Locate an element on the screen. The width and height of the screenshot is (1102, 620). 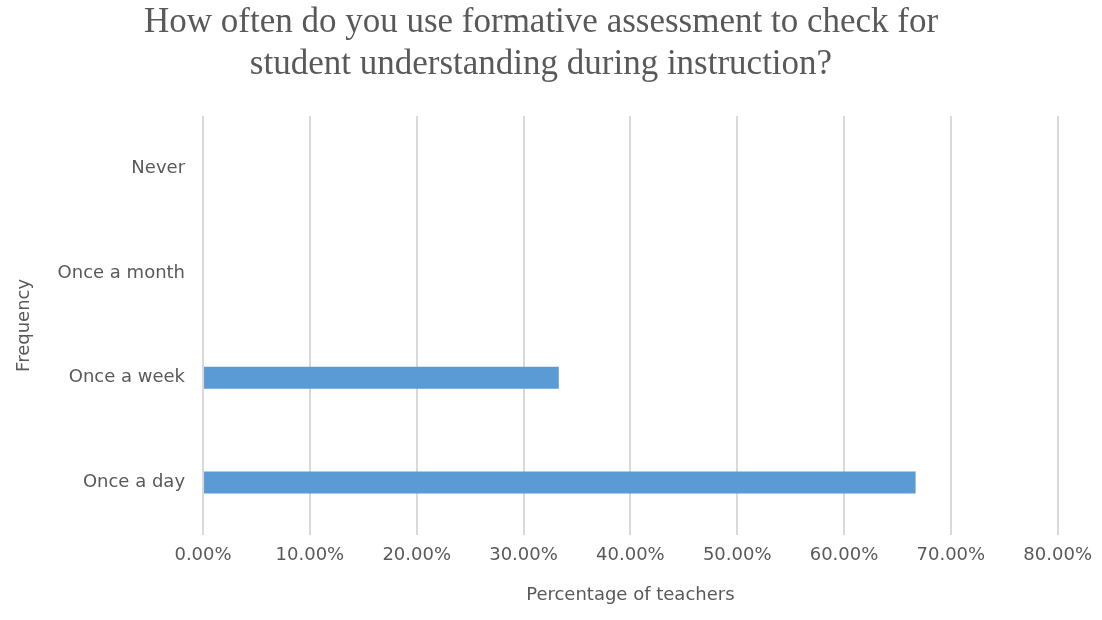
x-tick-label: 20.00% is located at coordinates (417, 554).